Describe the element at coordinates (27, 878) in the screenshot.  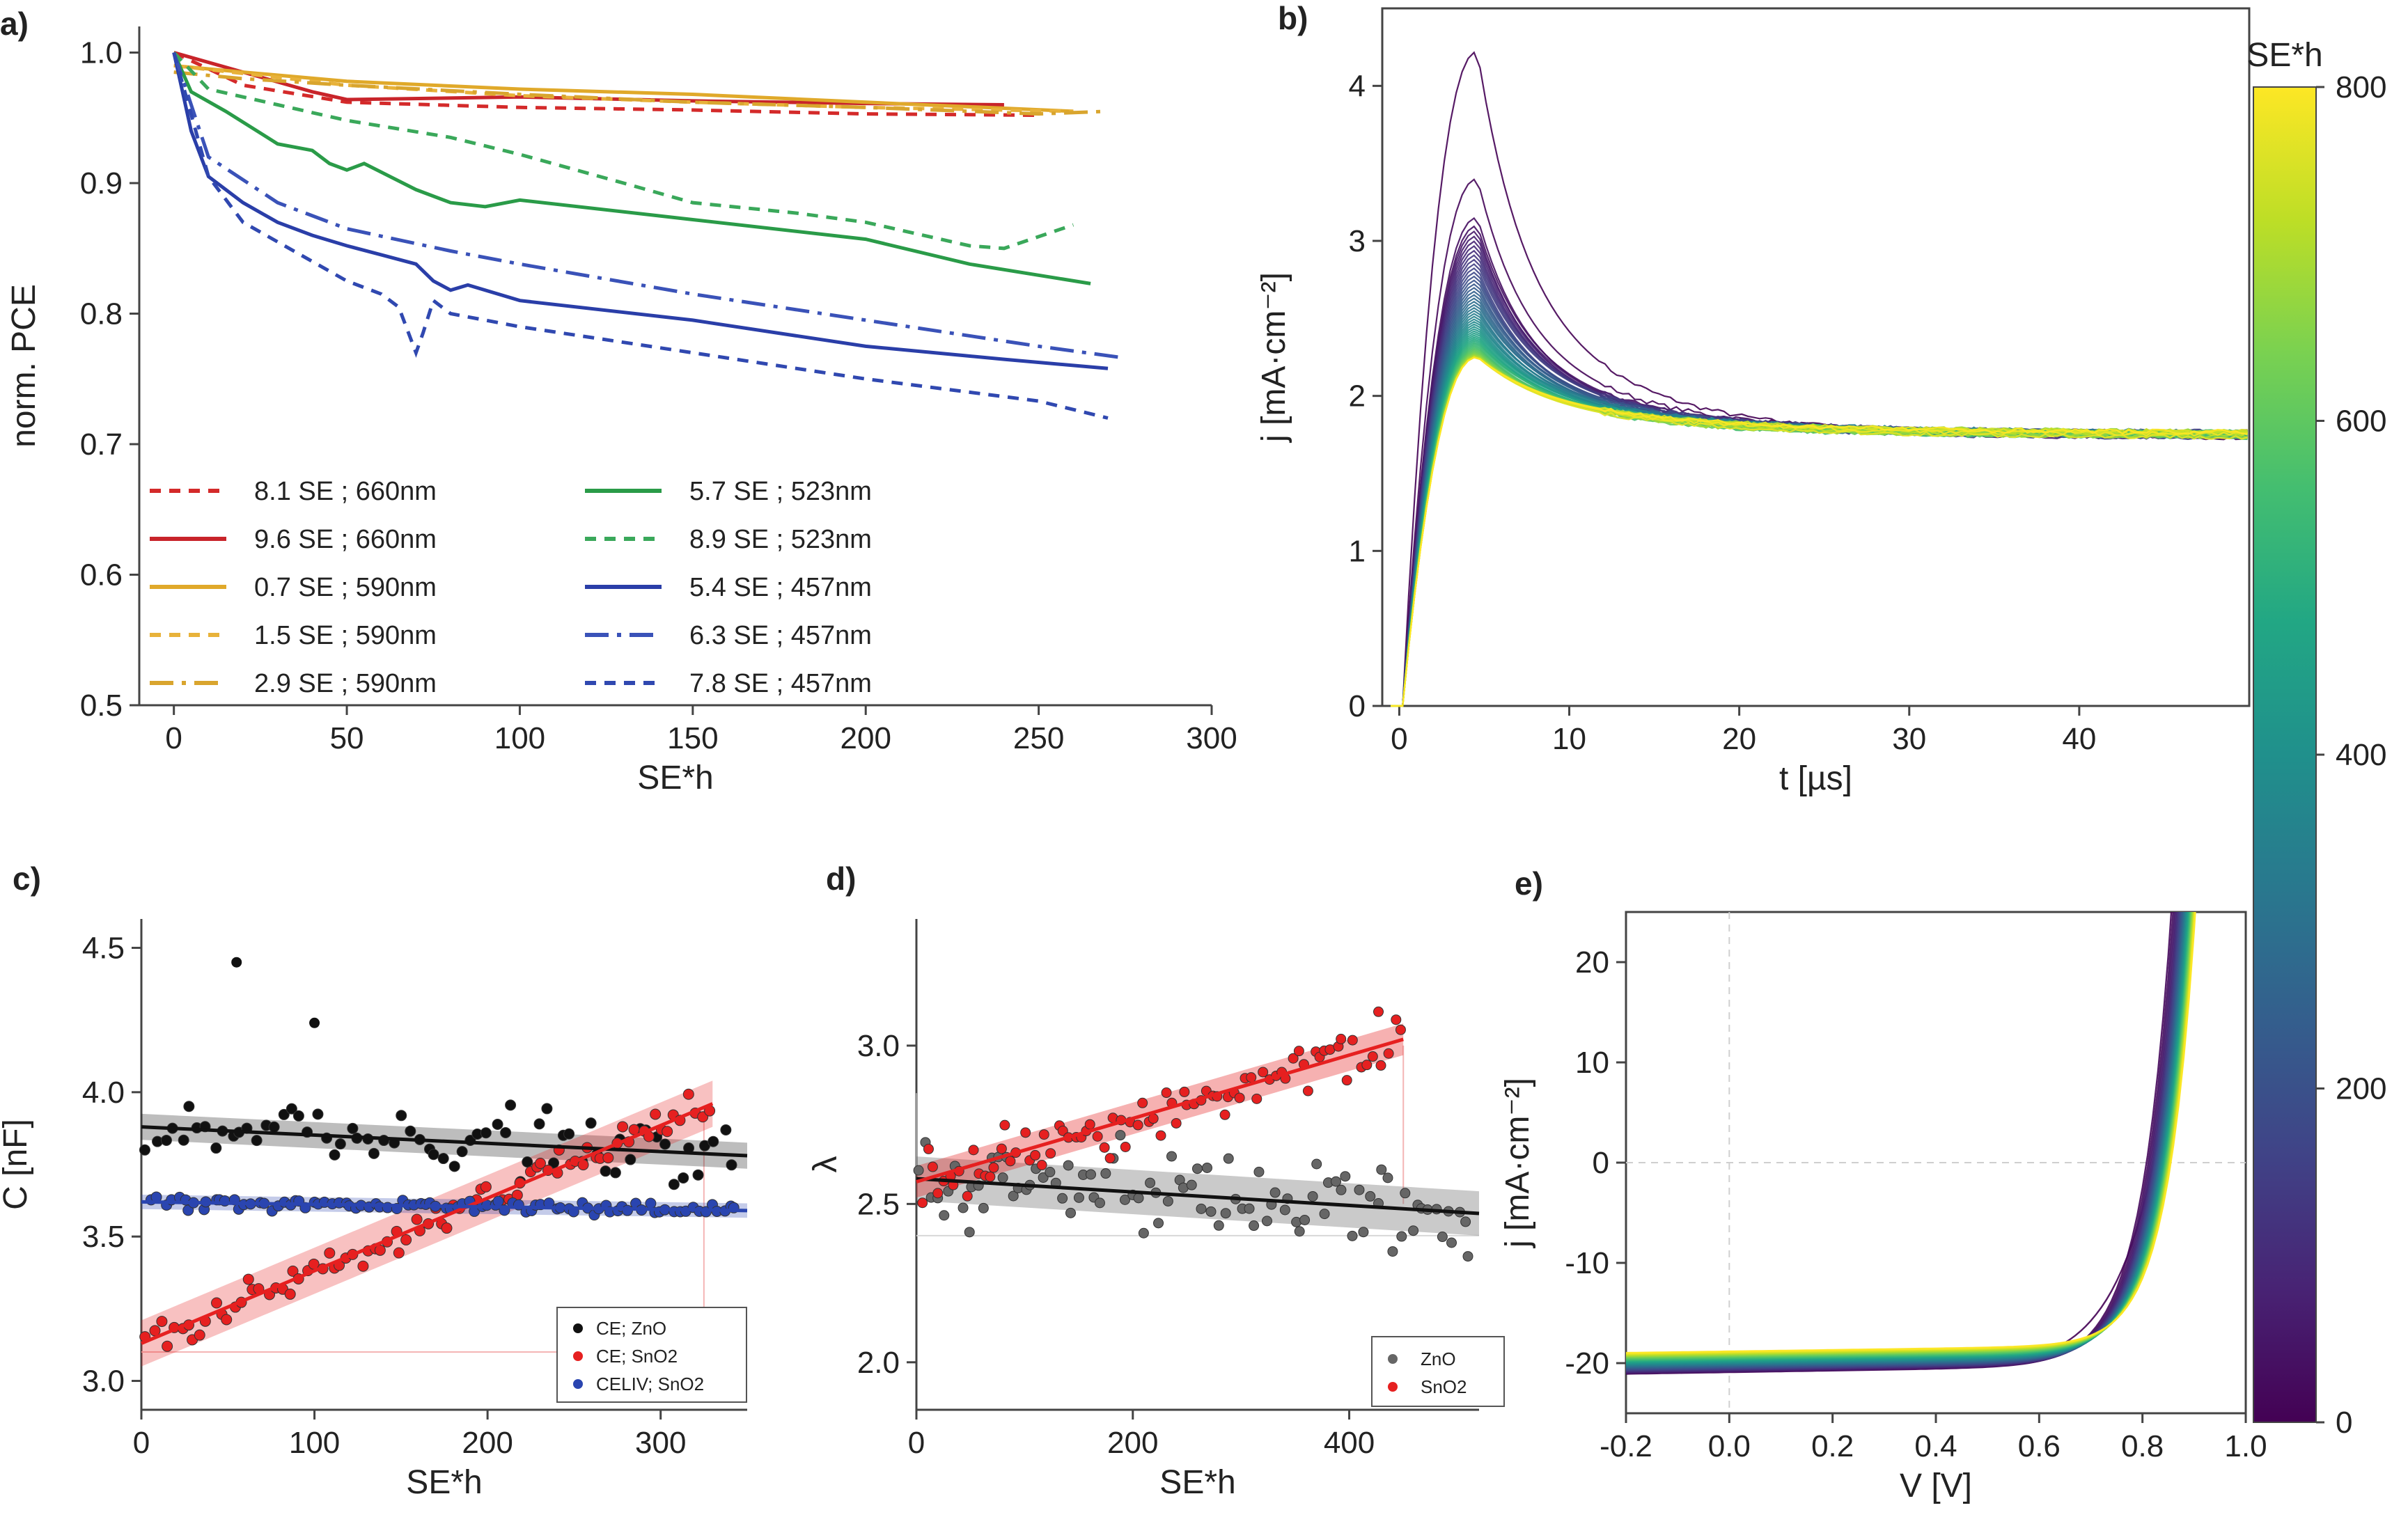
I see `panel-label: c)` at that location.